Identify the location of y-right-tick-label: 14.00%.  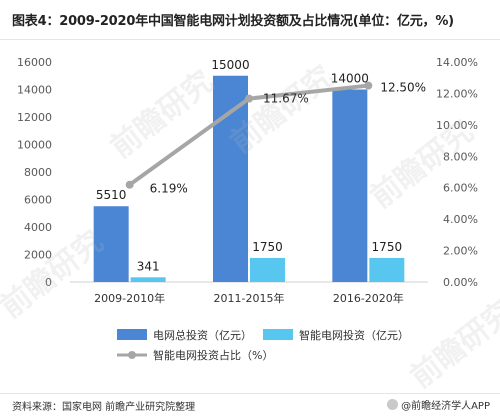
(457, 62).